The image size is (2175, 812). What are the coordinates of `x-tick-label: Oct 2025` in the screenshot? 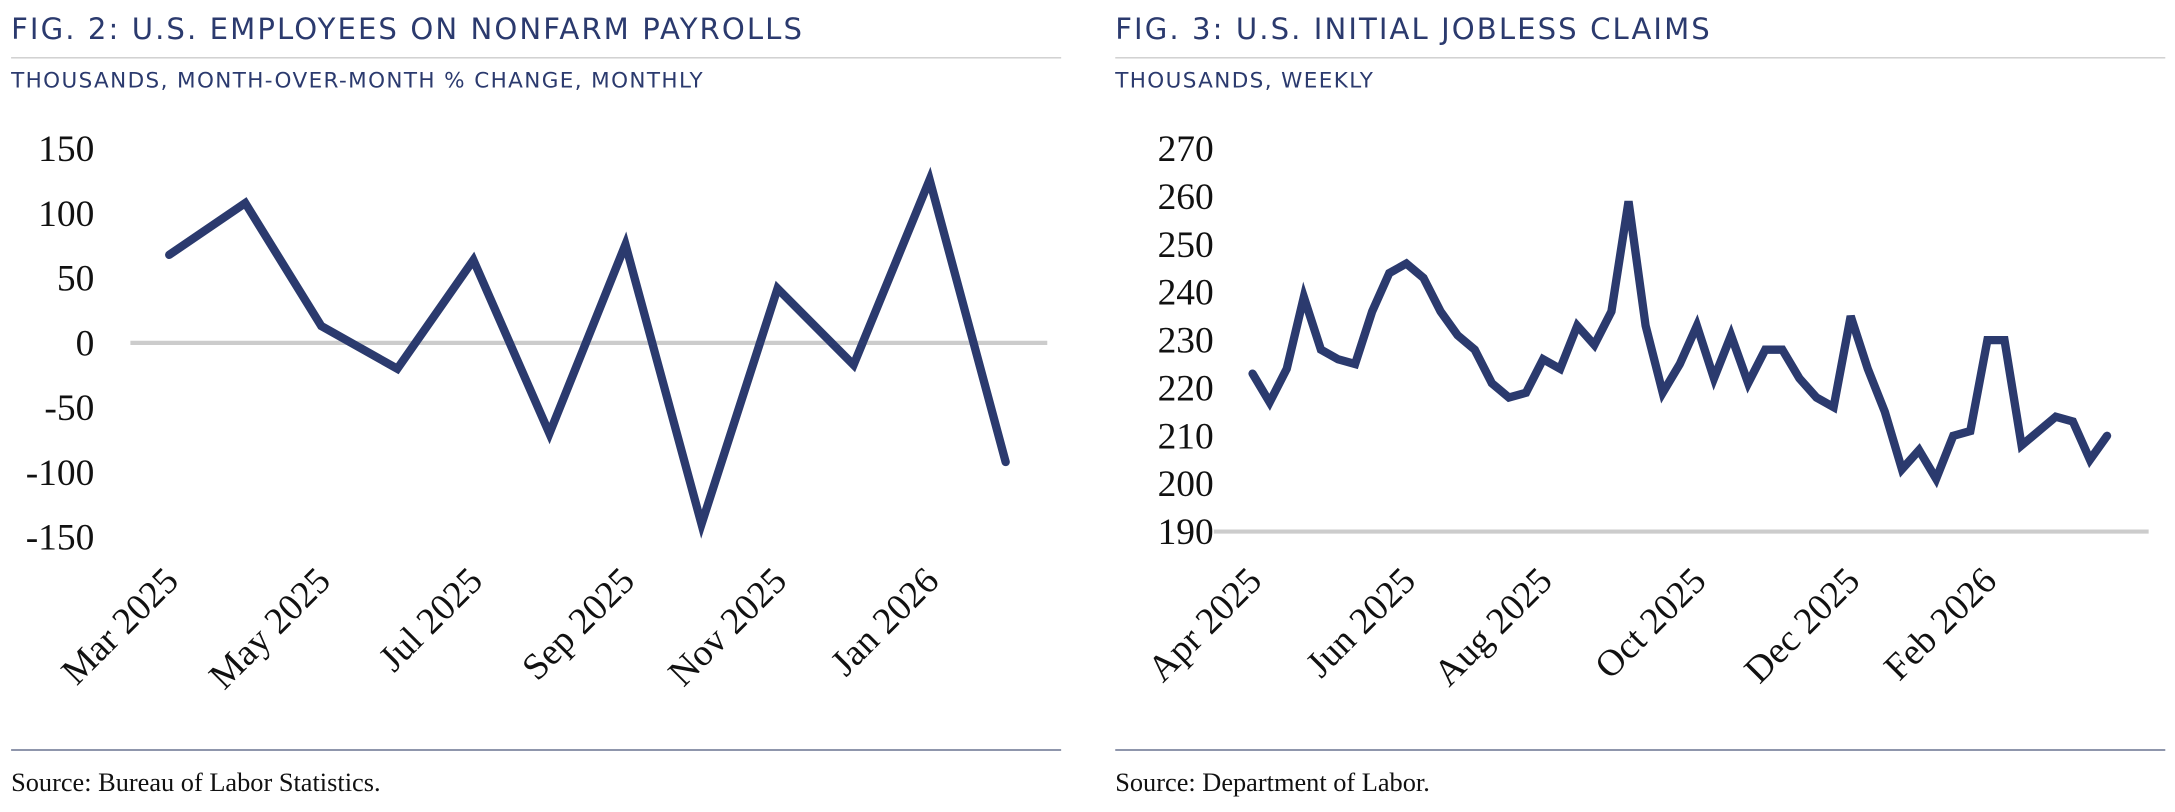 It's located at (1651, 623).